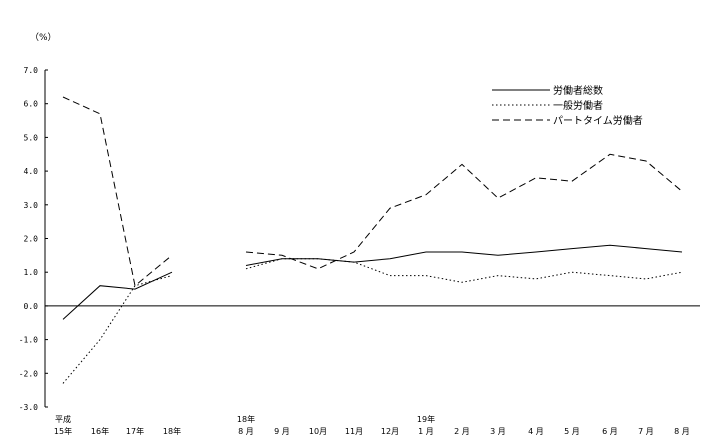 Image resolution: width=724 pixels, height=448 pixels. Describe the element at coordinates (246, 419) in the screenshot. I see `x-tick-label-top: 18年` at that location.